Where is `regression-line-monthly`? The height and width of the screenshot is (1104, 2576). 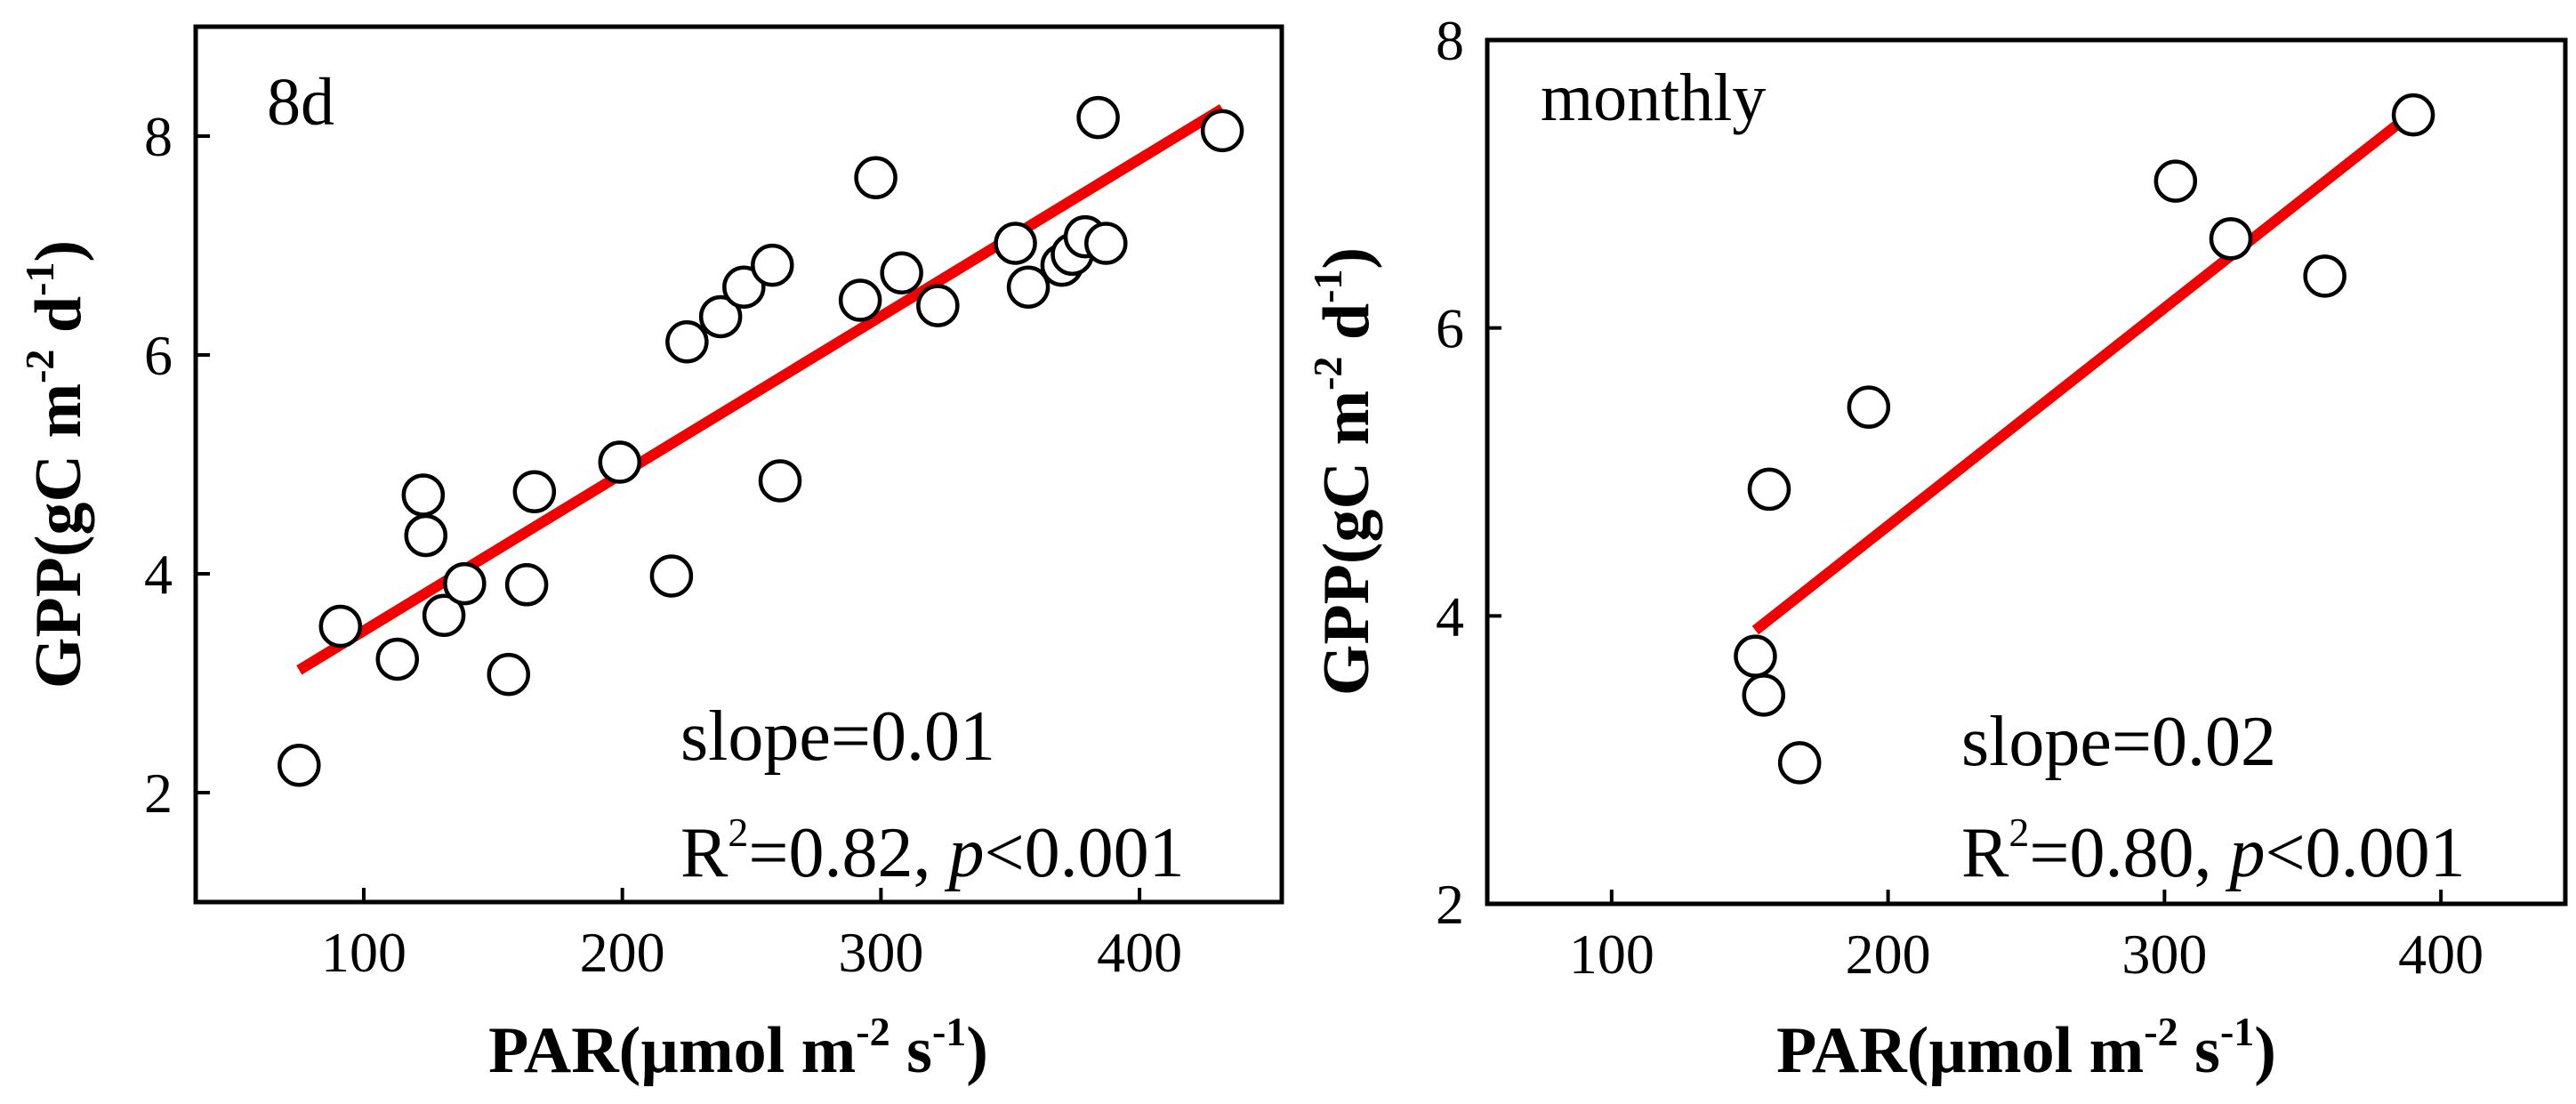
regression-line-monthly is located at coordinates (2084, 371).